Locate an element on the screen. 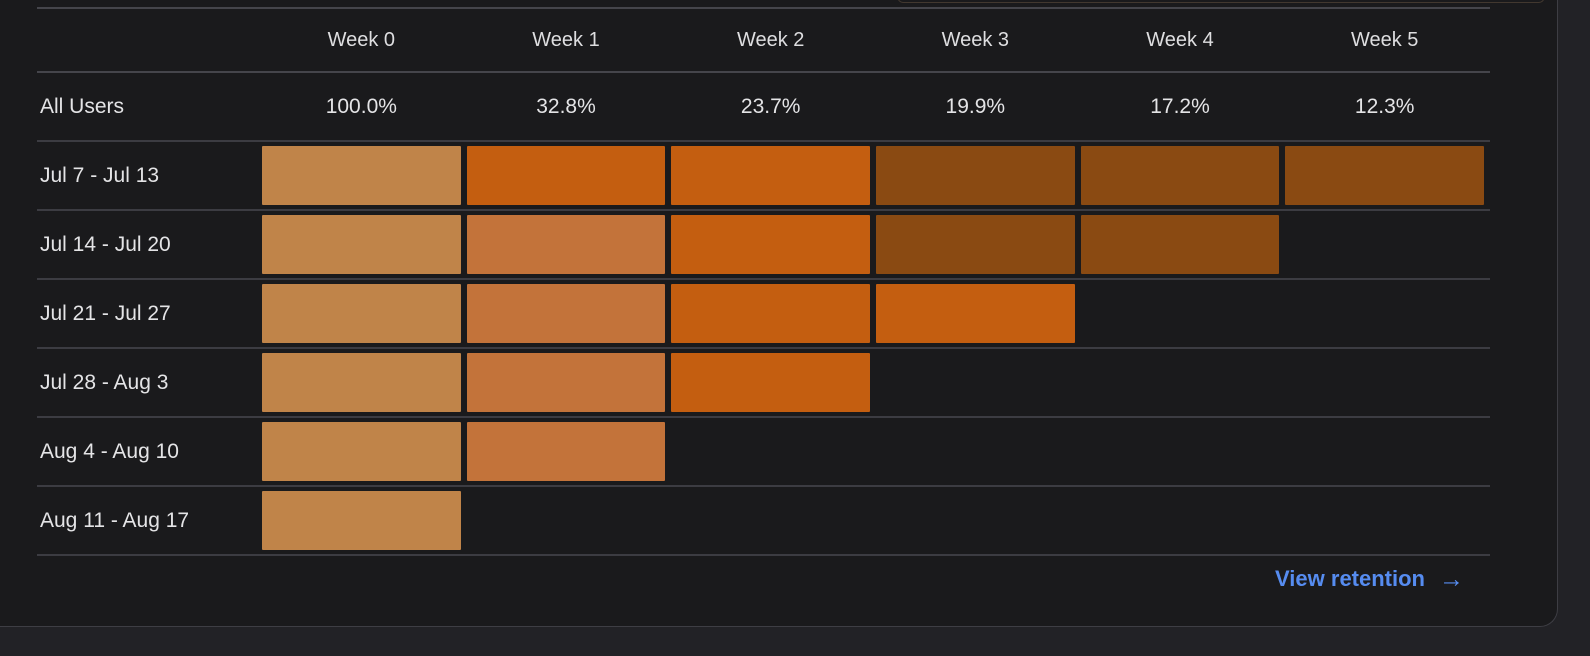 Image resolution: width=1590 pixels, height=656 pixels. cohort-row: Jul 7 - Jul 13 is located at coordinates (763, 176).